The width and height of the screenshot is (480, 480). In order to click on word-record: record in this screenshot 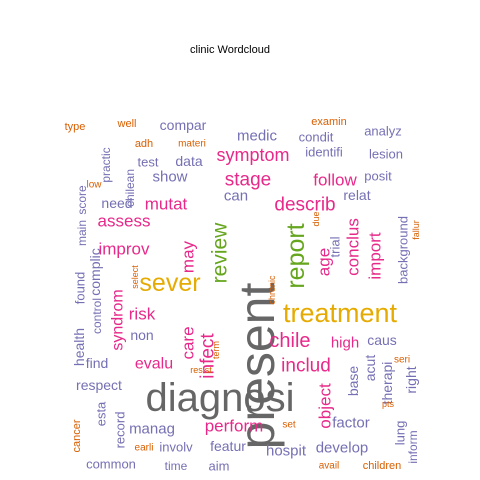, I will do `click(120, 430)`.